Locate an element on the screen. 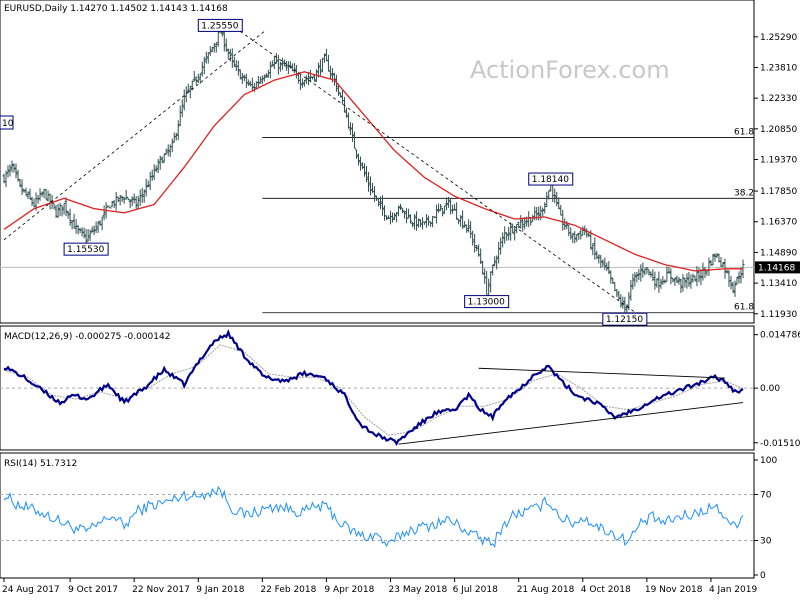  time-axis-label: 24 Aug 2017 is located at coordinates (31, 590).